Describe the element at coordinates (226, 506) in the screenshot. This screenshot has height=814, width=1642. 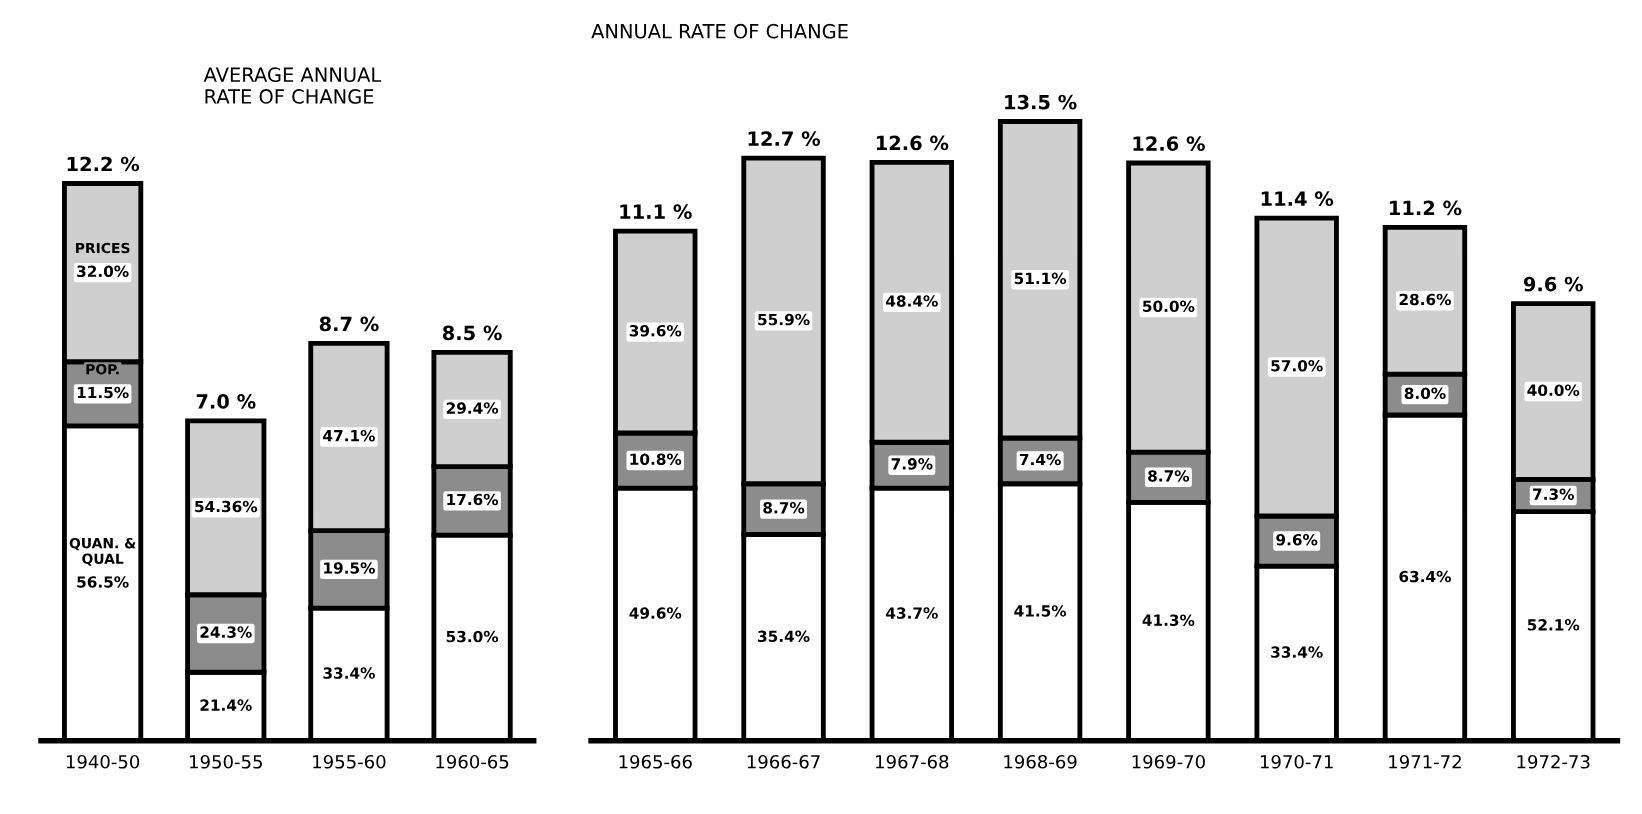
I see `annotation: 54.36%` at that location.